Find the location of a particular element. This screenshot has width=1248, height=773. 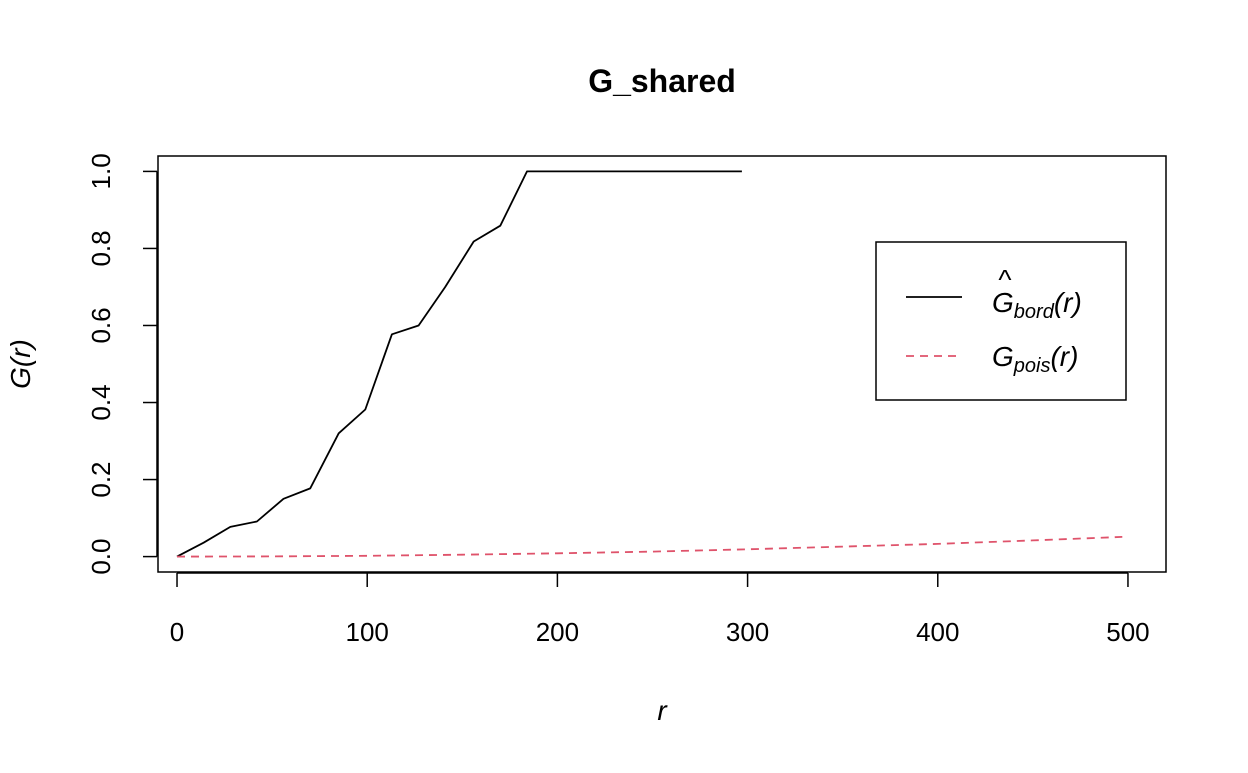

legend-box is located at coordinates (1001, 321).